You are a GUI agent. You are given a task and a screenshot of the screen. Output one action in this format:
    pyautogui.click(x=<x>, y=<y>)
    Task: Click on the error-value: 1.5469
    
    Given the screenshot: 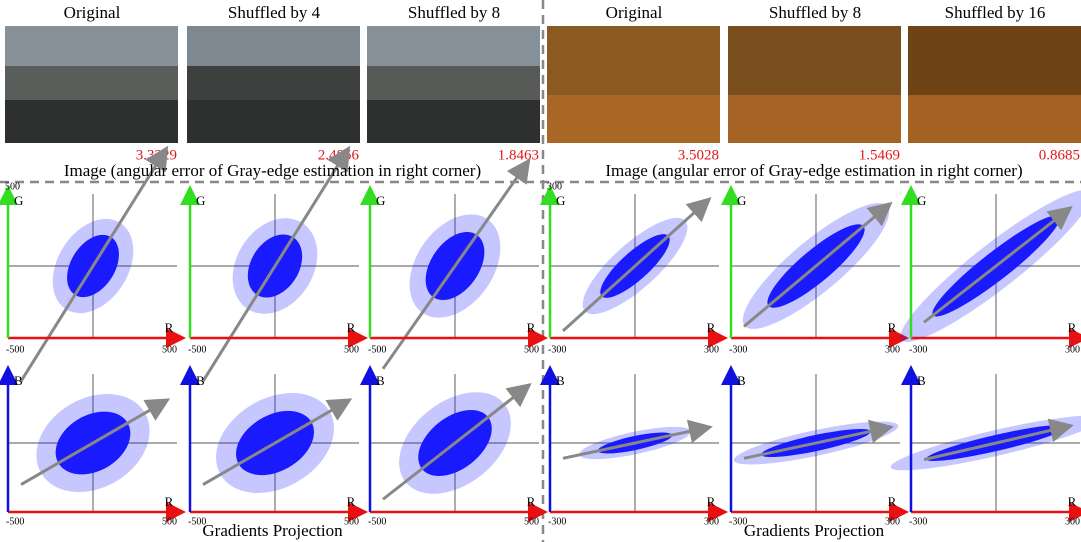 What is the action you would take?
    pyautogui.click(x=879, y=155)
    